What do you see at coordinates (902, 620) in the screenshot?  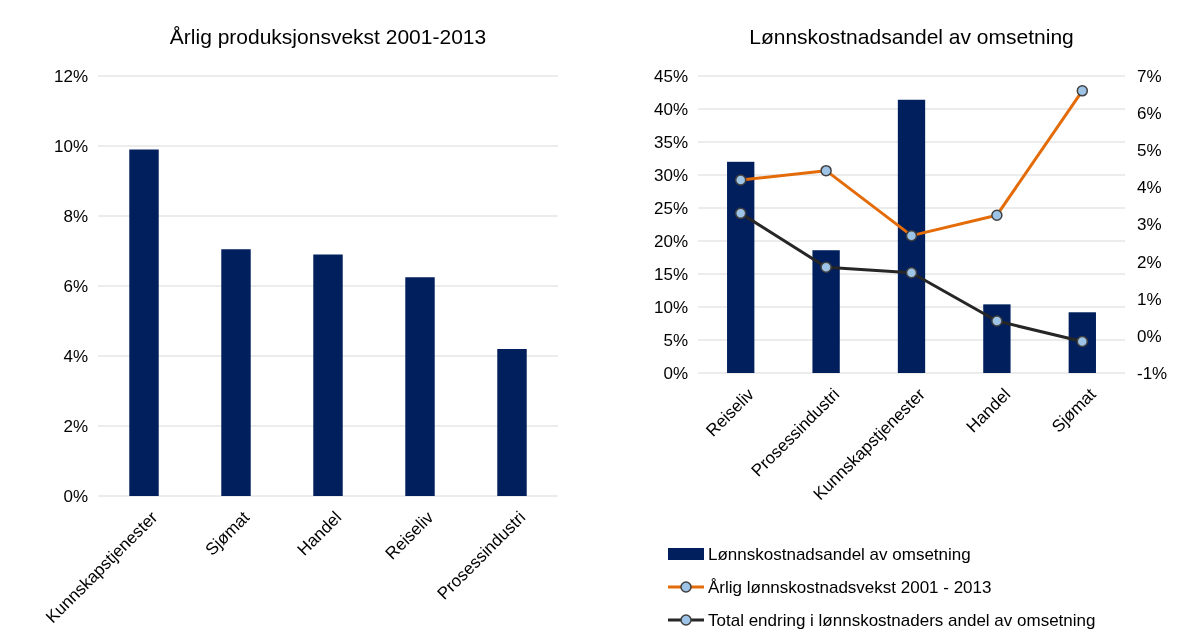 I see `legend-label: Total endring i lønnskostnaders andel av omsetning` at bounding box center [902, 620].